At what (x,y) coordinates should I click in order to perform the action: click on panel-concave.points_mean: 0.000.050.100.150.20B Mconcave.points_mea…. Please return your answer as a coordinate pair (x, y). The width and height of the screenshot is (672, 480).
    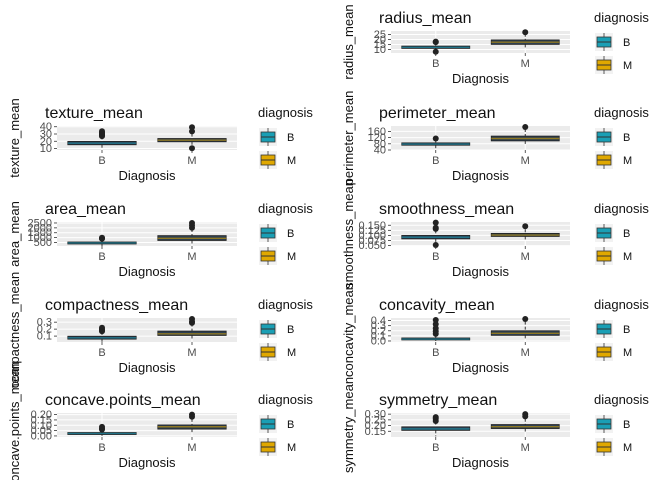
    Looking at the image, I should click on (160, 421).